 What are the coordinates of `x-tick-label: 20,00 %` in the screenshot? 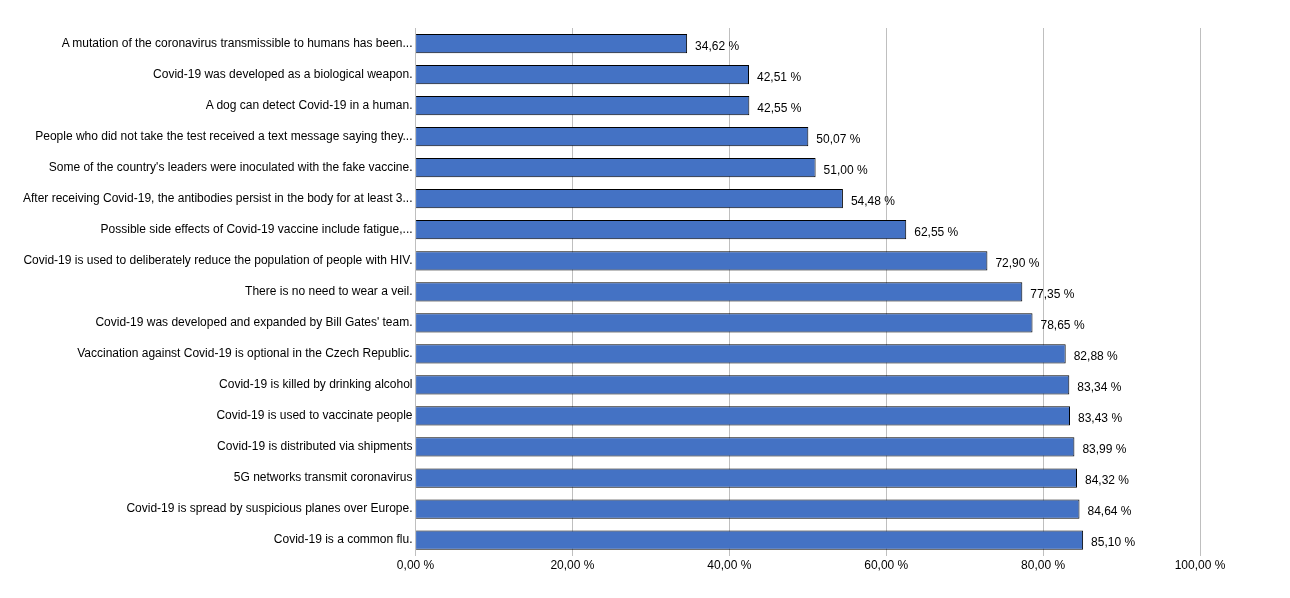 It's located at (572, 565).